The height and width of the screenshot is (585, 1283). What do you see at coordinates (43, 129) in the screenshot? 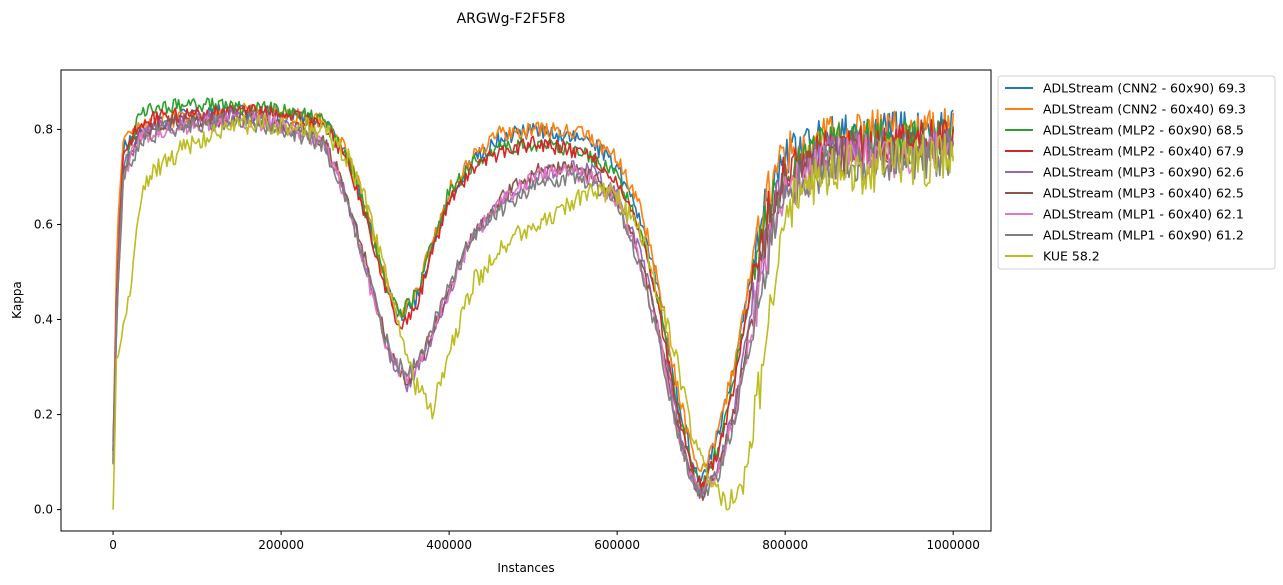
I see `y-tick-label: 0.8` at bounding box center [43, 129].